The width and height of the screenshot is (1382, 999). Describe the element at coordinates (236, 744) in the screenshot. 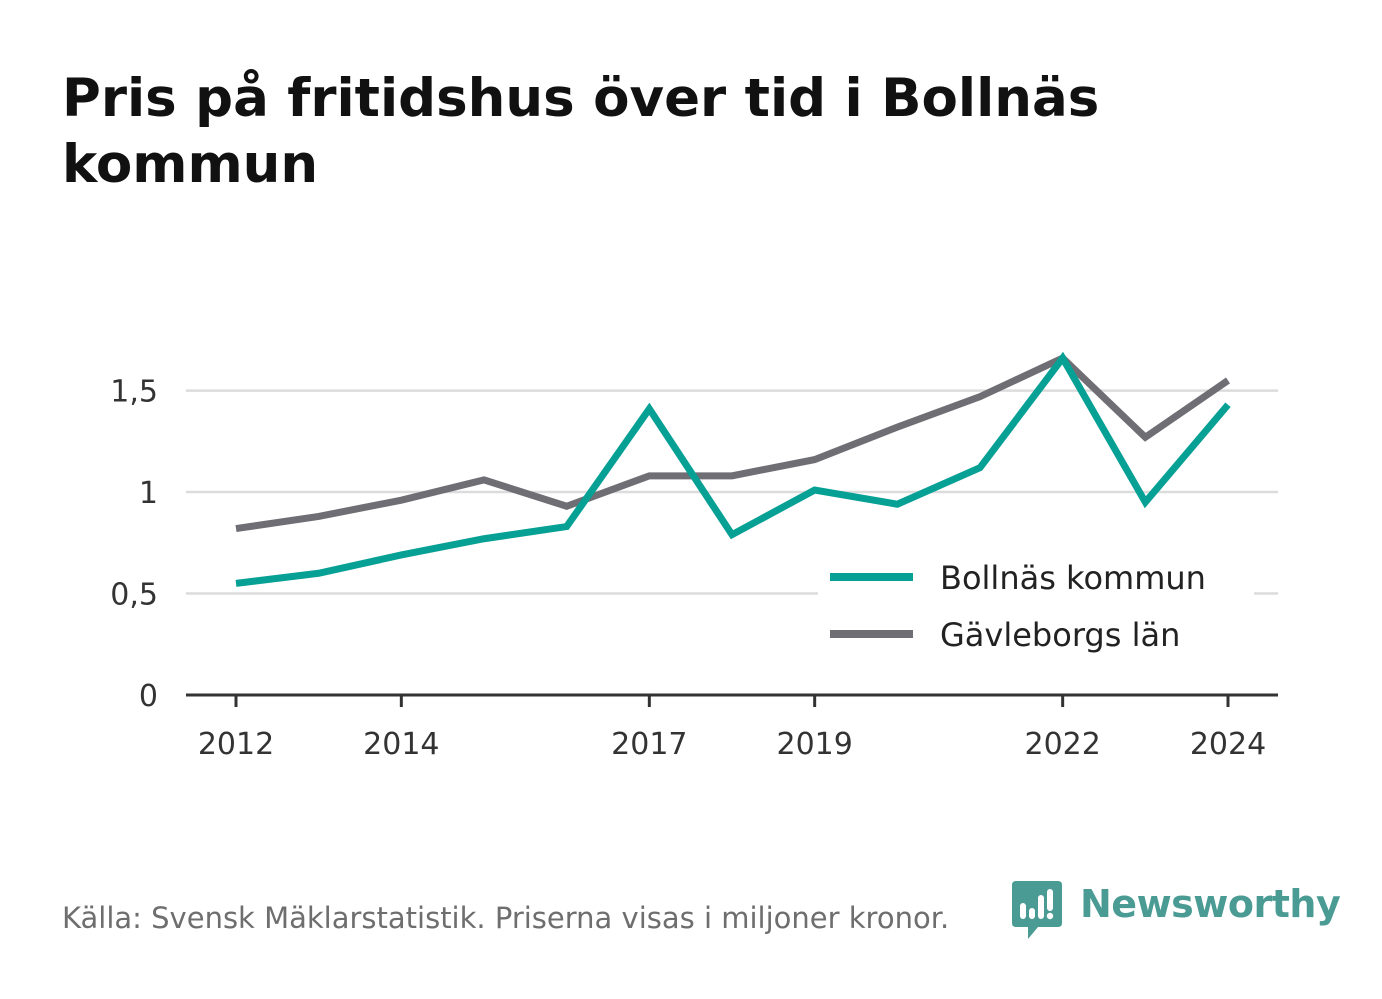

I see `x-tick-label: 2012` at that location.